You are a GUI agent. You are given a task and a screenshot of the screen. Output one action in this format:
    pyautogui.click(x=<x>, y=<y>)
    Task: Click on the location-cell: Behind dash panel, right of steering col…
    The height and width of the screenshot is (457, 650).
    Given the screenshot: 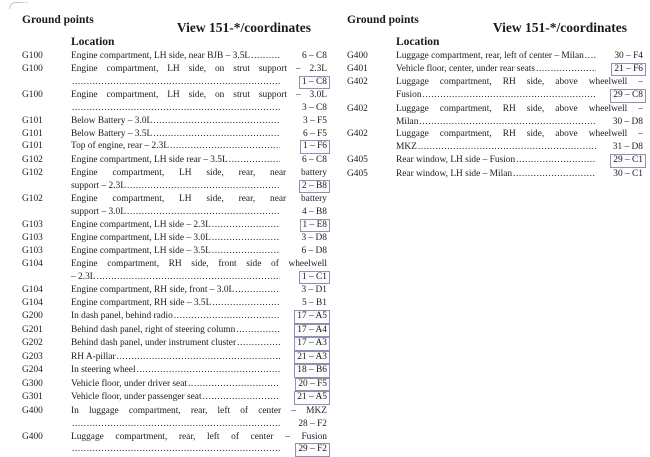 What is the action you would take?
    pyautogui.click(x=200, y=330)
    